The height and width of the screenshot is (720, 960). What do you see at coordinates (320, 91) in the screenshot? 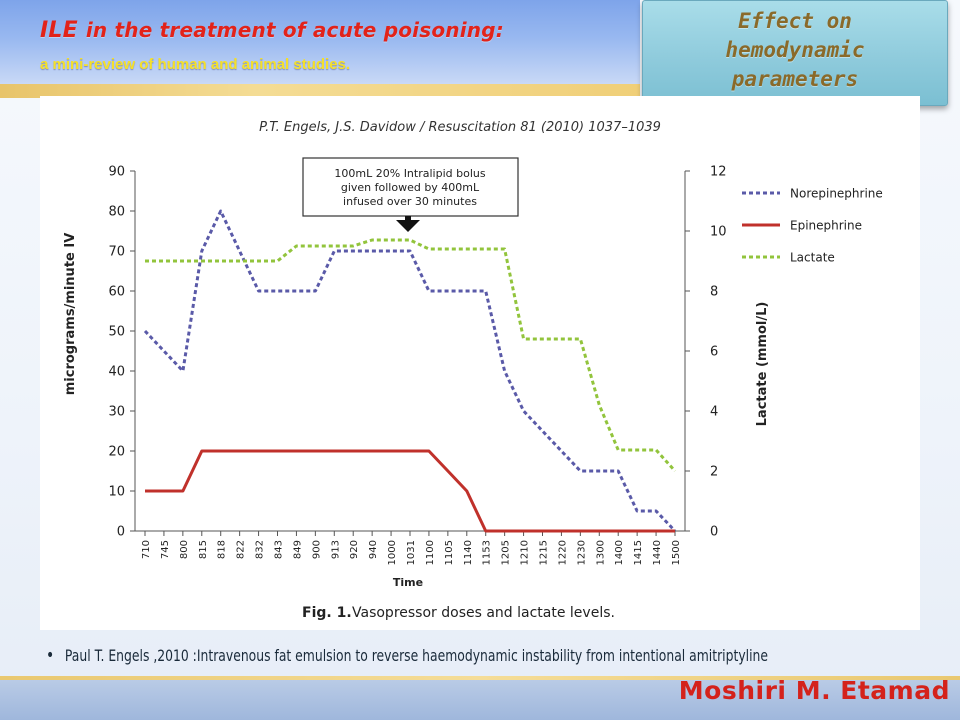
I see `header-gold-stripe` at bounding box center [320, 91].